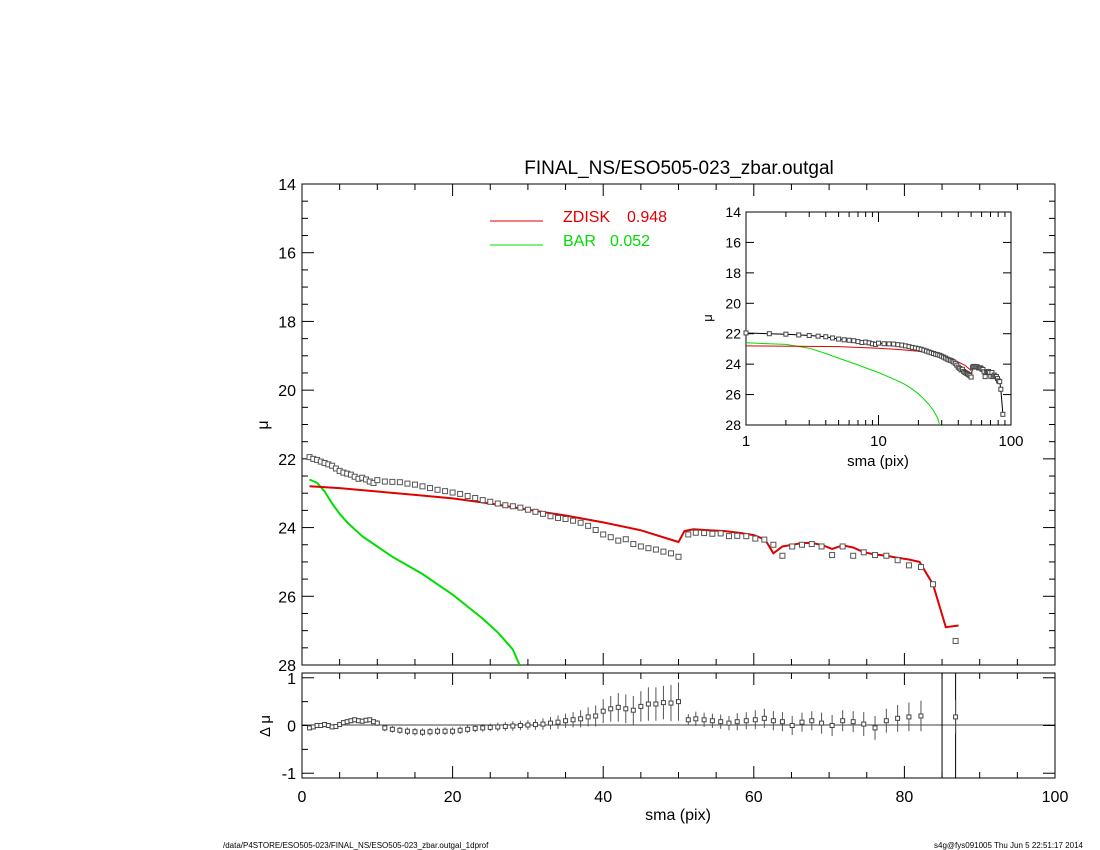 Image resolution: width=1100 pixels, height=850 pixels. What do you see at coordinates (733, 364) in the screenshot?
I see `inset-y-tick-label: 24` at bounding box center [733, 364].